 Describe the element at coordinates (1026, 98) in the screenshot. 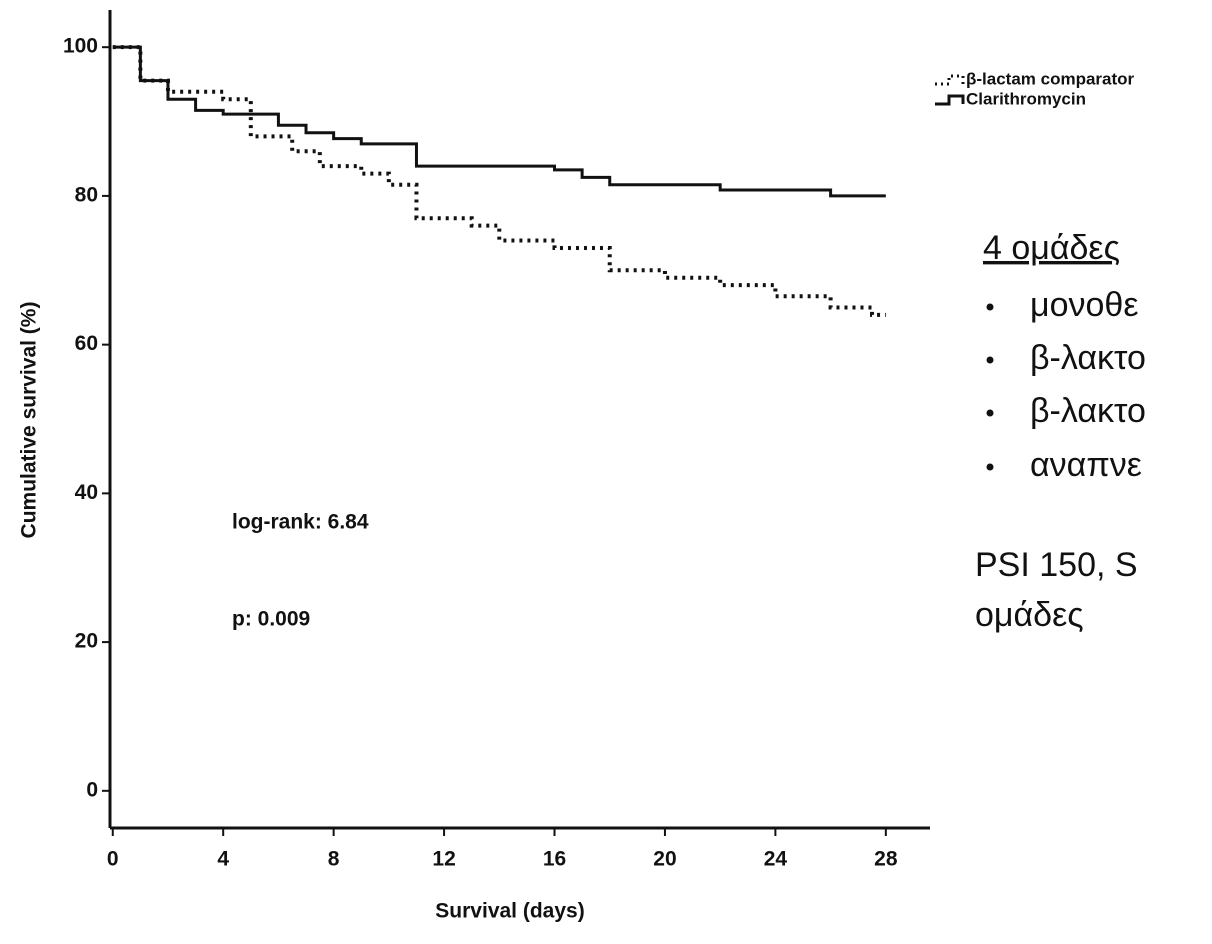

I see `legend-label: Clarithromycin` at that location.